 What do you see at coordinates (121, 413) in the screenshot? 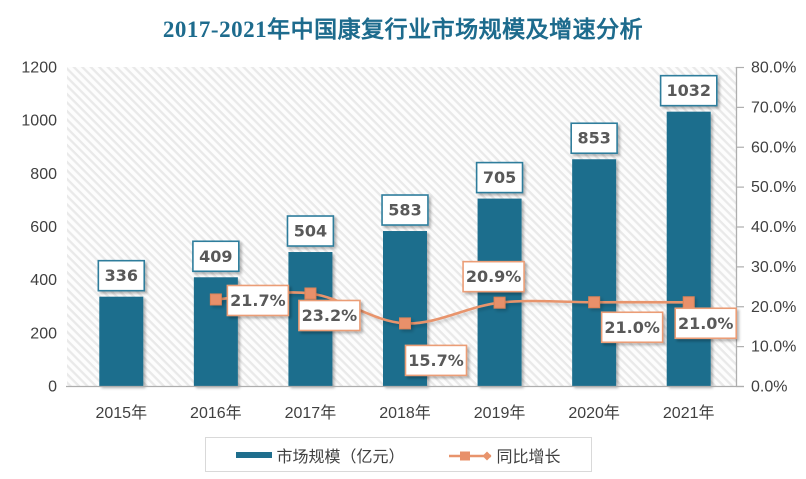
I see `x-axis-label-2015年: 2015年` at bounding box center [121, 413].